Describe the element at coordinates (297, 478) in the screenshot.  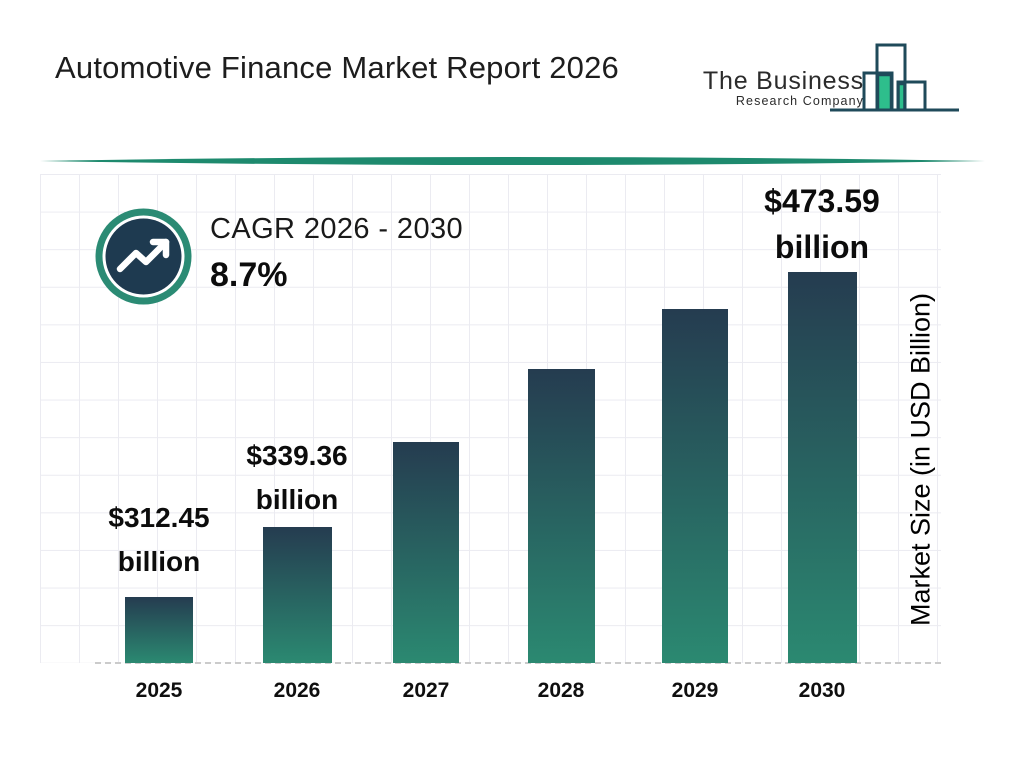
I see `bar-value-label-2026: $339.36 billion` at that location.